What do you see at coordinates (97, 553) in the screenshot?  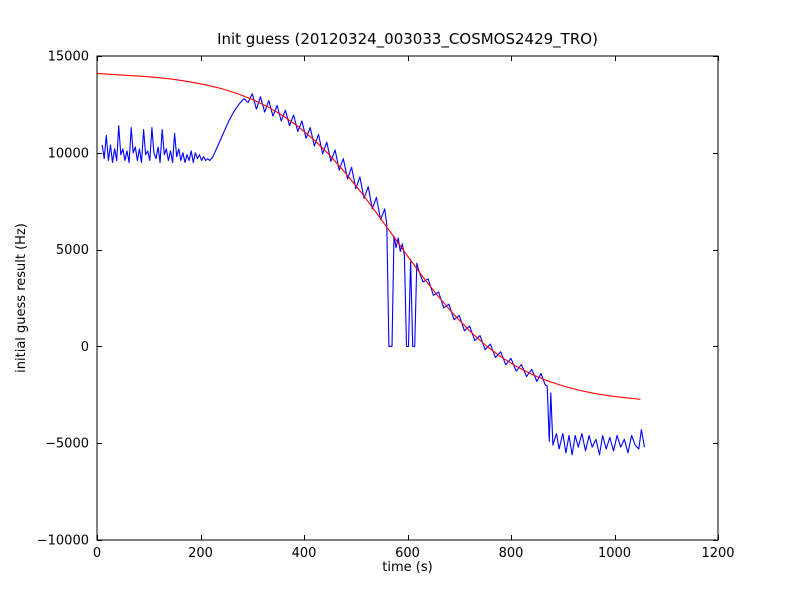 I see `x-tick-label: 0` at bounding box center [97, 553].